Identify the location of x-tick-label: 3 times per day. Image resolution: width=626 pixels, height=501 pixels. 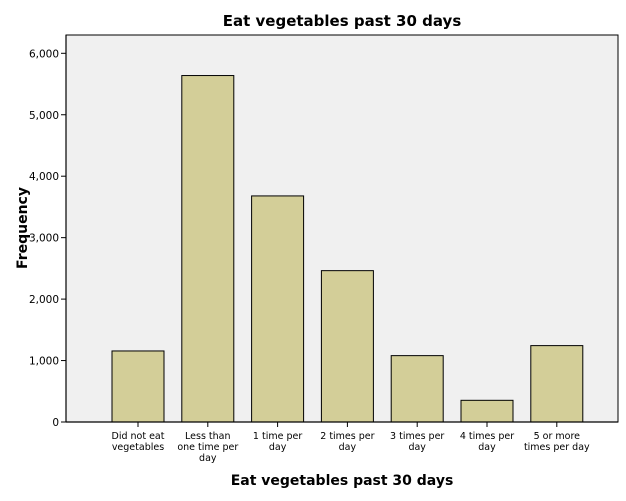
(417, 442).